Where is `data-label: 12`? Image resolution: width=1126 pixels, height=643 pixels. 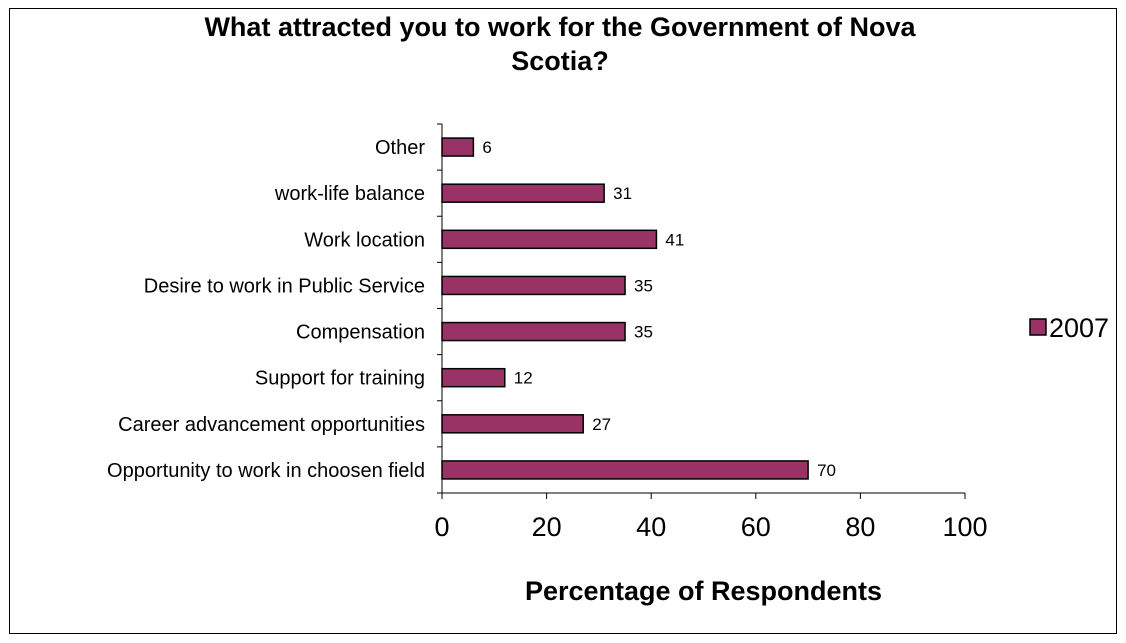
data-label: 12 is located at coordinates (523, 378).